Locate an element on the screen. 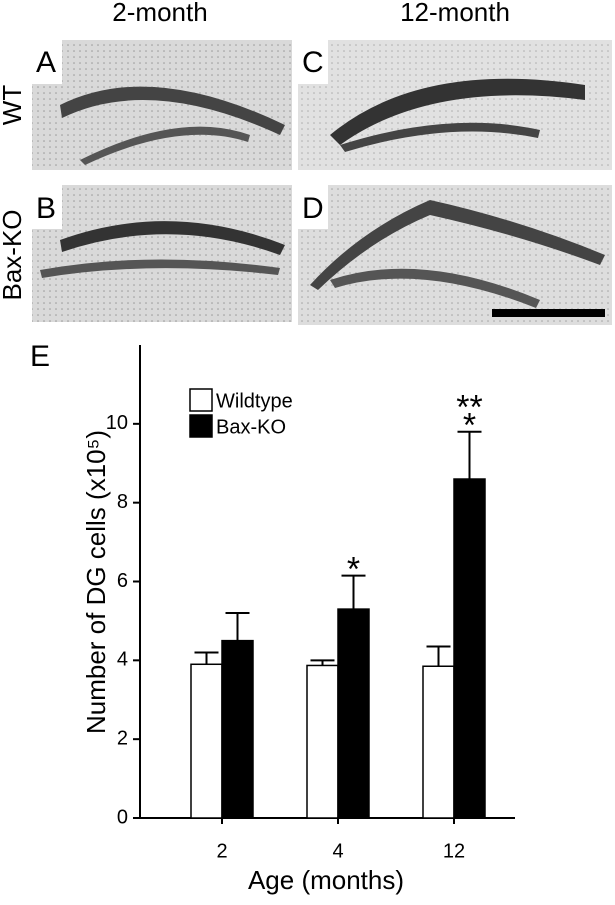 This screenshot has height=905, width=615. y-tick-label: 2 is located at coordinates (122, 738).